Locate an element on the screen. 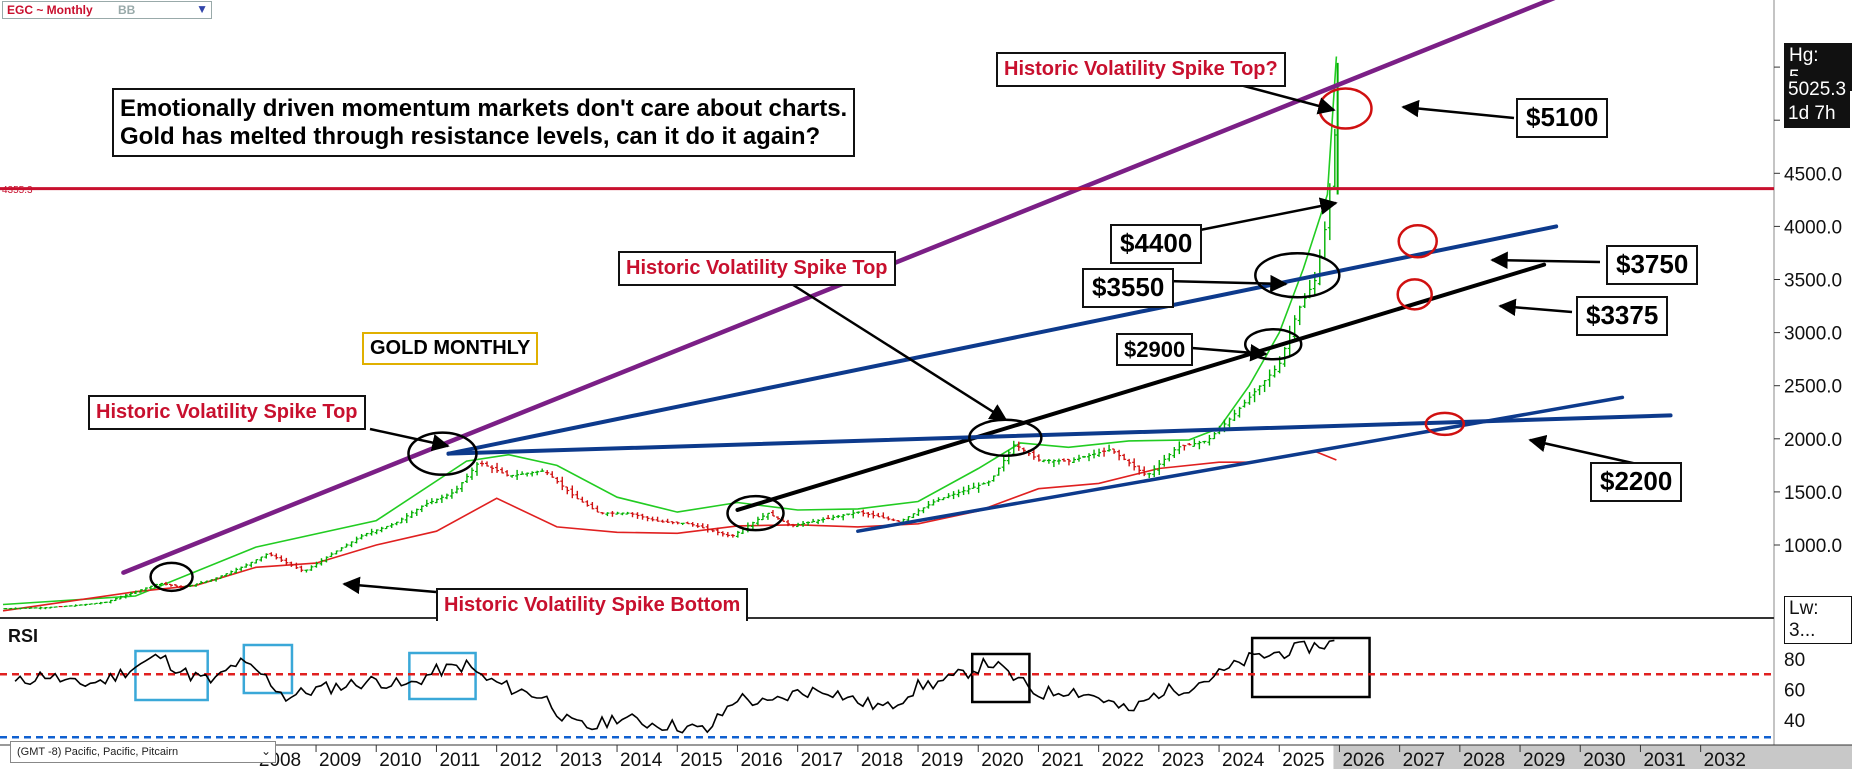 This screenshot has height=769, width=1852. price-5100-box: $5100 is located at coordinates (1562, 118).